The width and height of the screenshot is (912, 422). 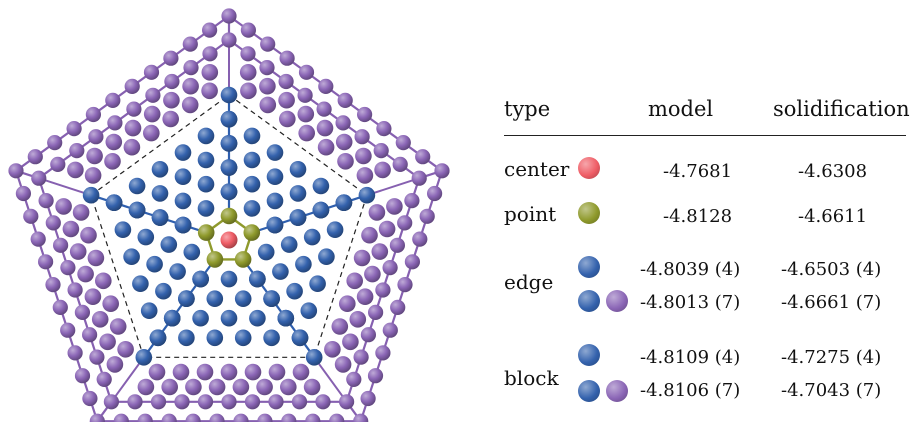 I want to click on block-outer-atom-swatch, so click(x=617, y=391).